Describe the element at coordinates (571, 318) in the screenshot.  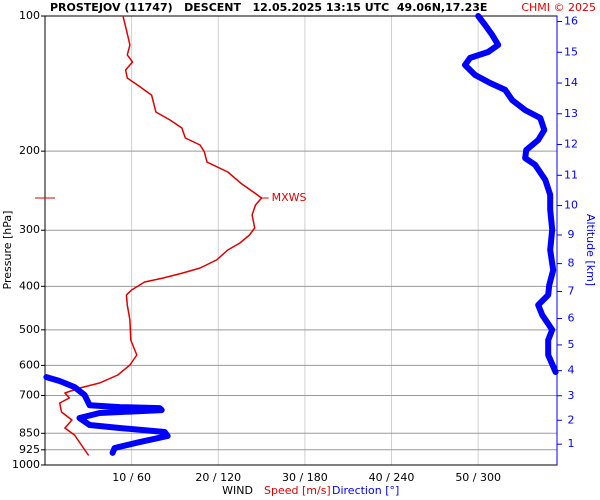
I see `y2-tick-label: 6` at that location.